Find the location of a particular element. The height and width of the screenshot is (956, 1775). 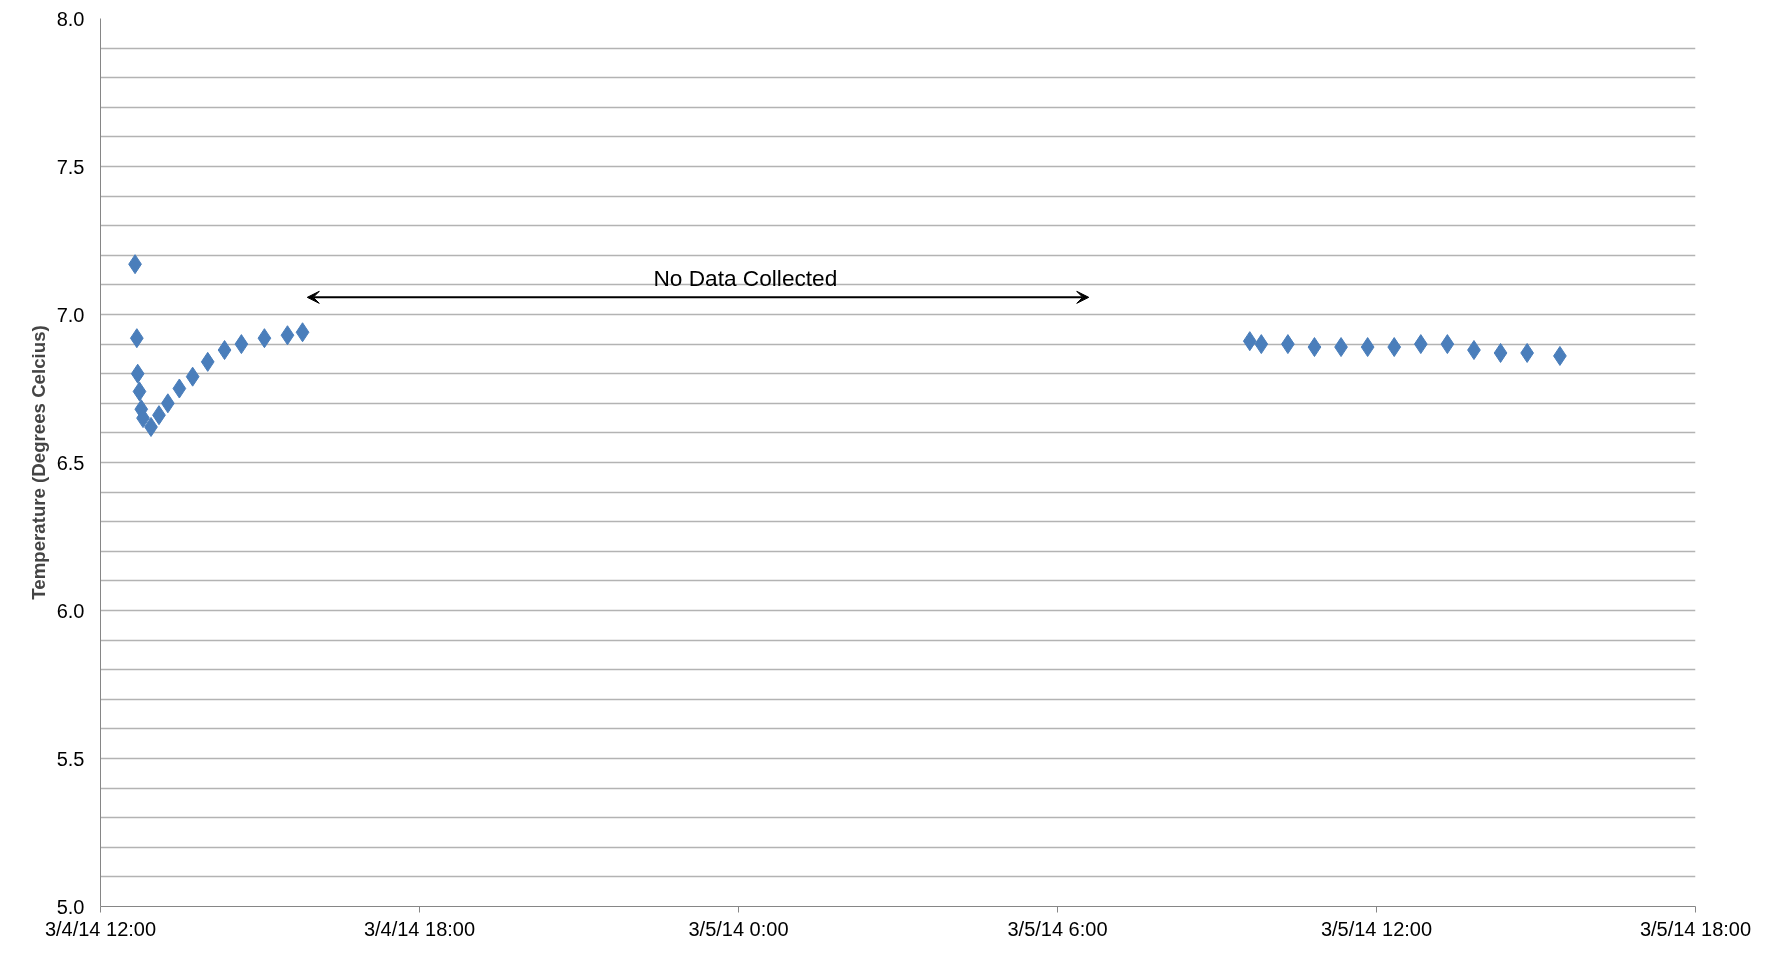

y-tick-label: 7.5 is located at coordinates (70, 166).